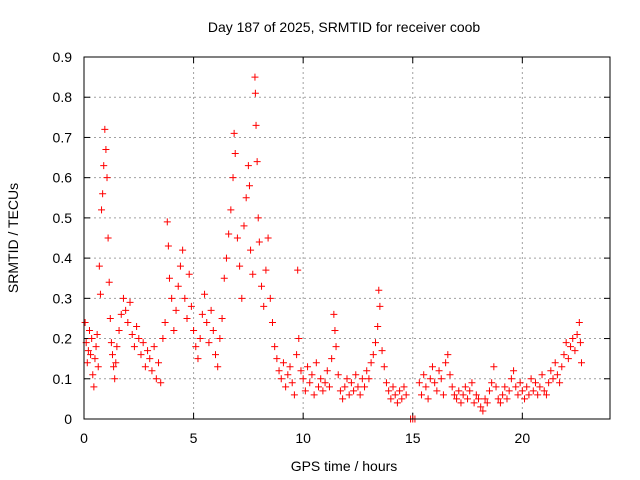 Image resolution: width=640 pixels, height=480 pixels. What do you see at coordinates (63, 379) in the screenshot?
I see `y-tick-label: 0.1` at bounding box center [63, 379].